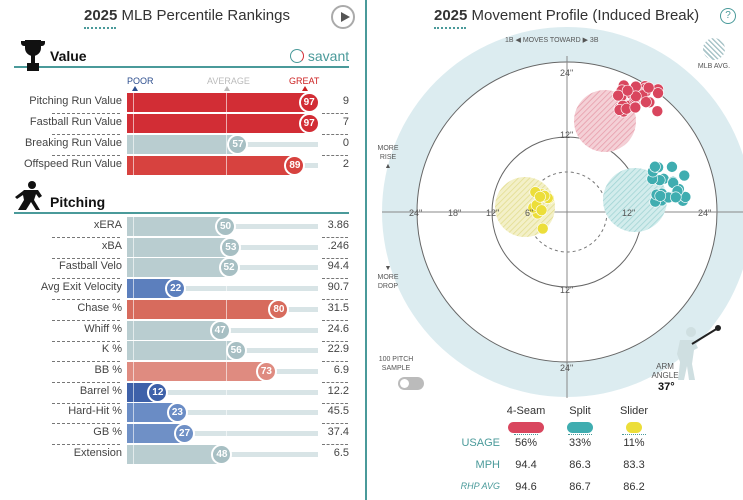 This screenshot has height=500, width=743. Describe the element at coordinates (487, 465) in the screenshot. I see `mph-row-label: MPH` at that location.